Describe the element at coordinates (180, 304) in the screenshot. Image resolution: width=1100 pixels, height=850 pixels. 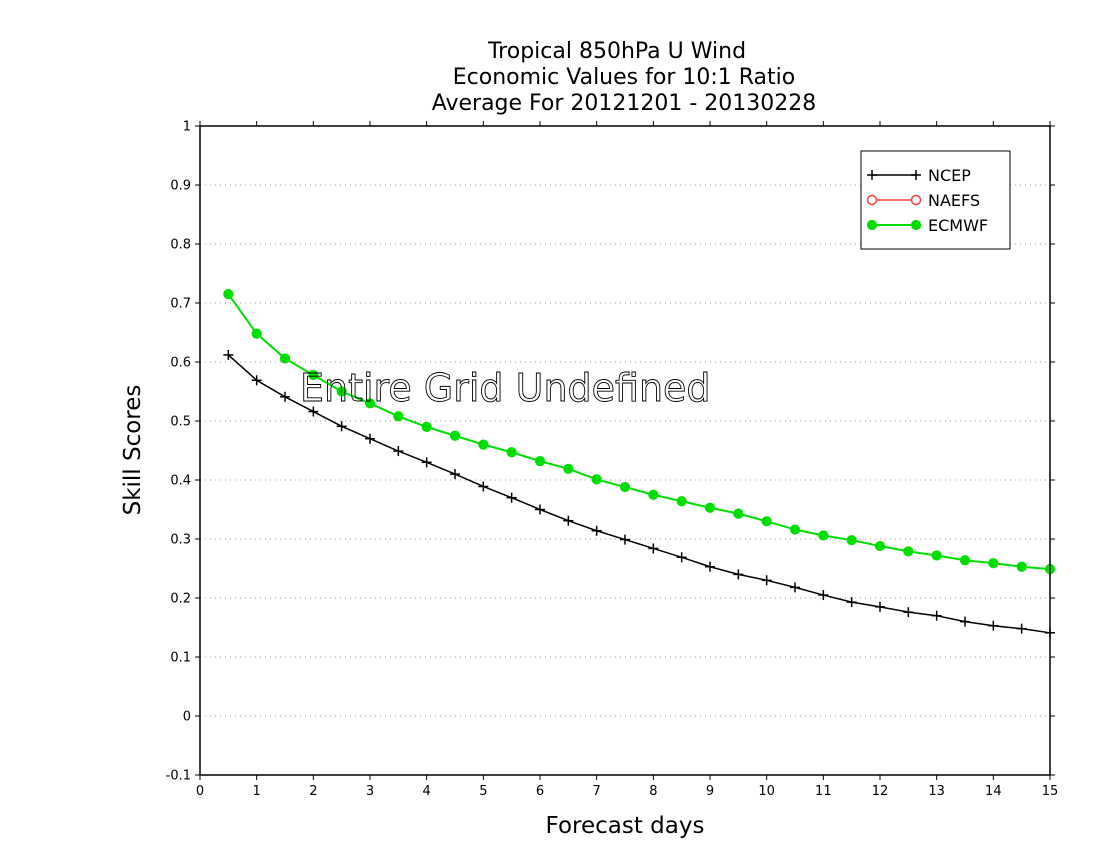
I see `y-tick-label: 0.7` at that location.